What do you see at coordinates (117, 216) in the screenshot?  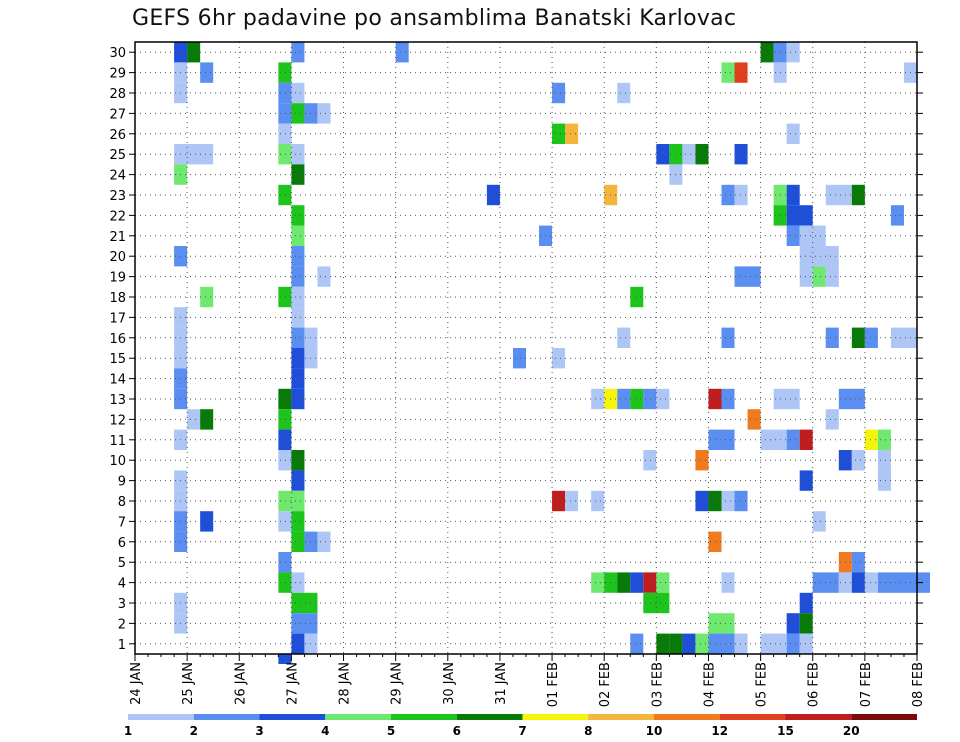 I see `y-tick-label: 22` at bounding box center [117, 216].